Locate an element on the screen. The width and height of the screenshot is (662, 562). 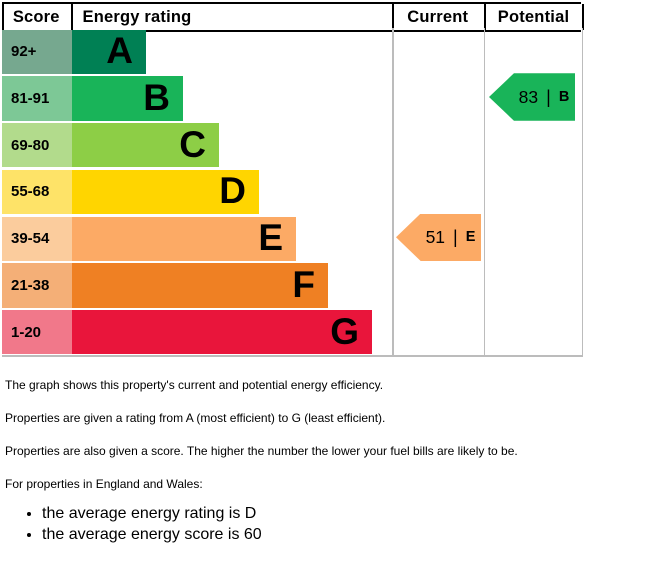
score-range-label: 1-20 is located at coordinates (37, 332).